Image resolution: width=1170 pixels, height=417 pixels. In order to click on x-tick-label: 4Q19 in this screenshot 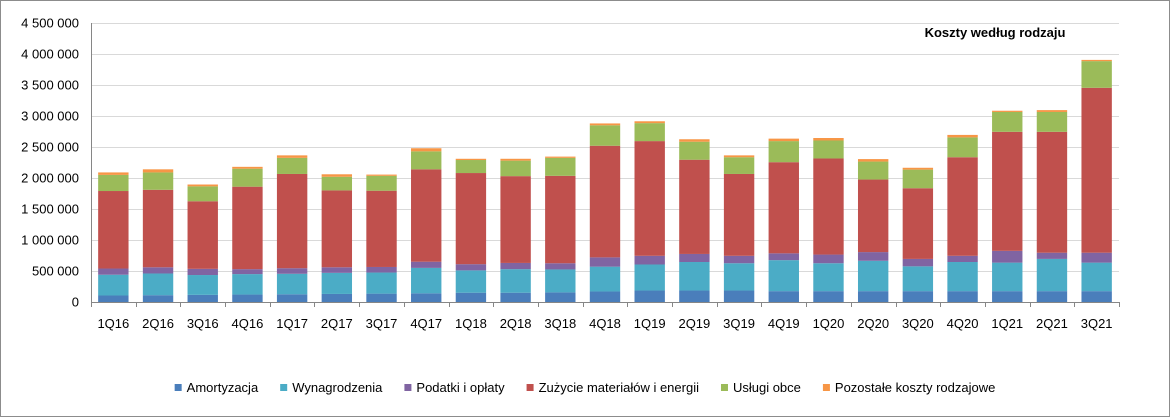, I will do `click(784, 323)`.